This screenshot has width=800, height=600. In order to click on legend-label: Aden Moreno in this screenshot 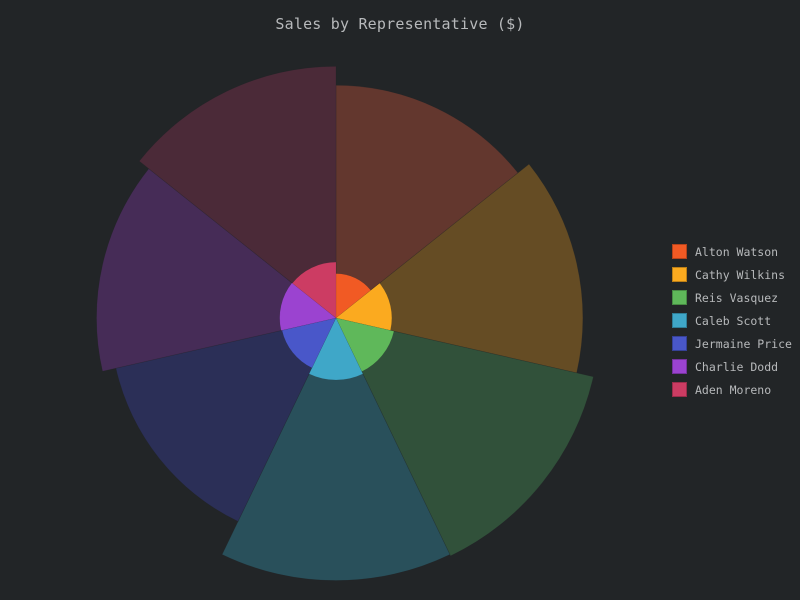, I will do `click(733, 389)`.